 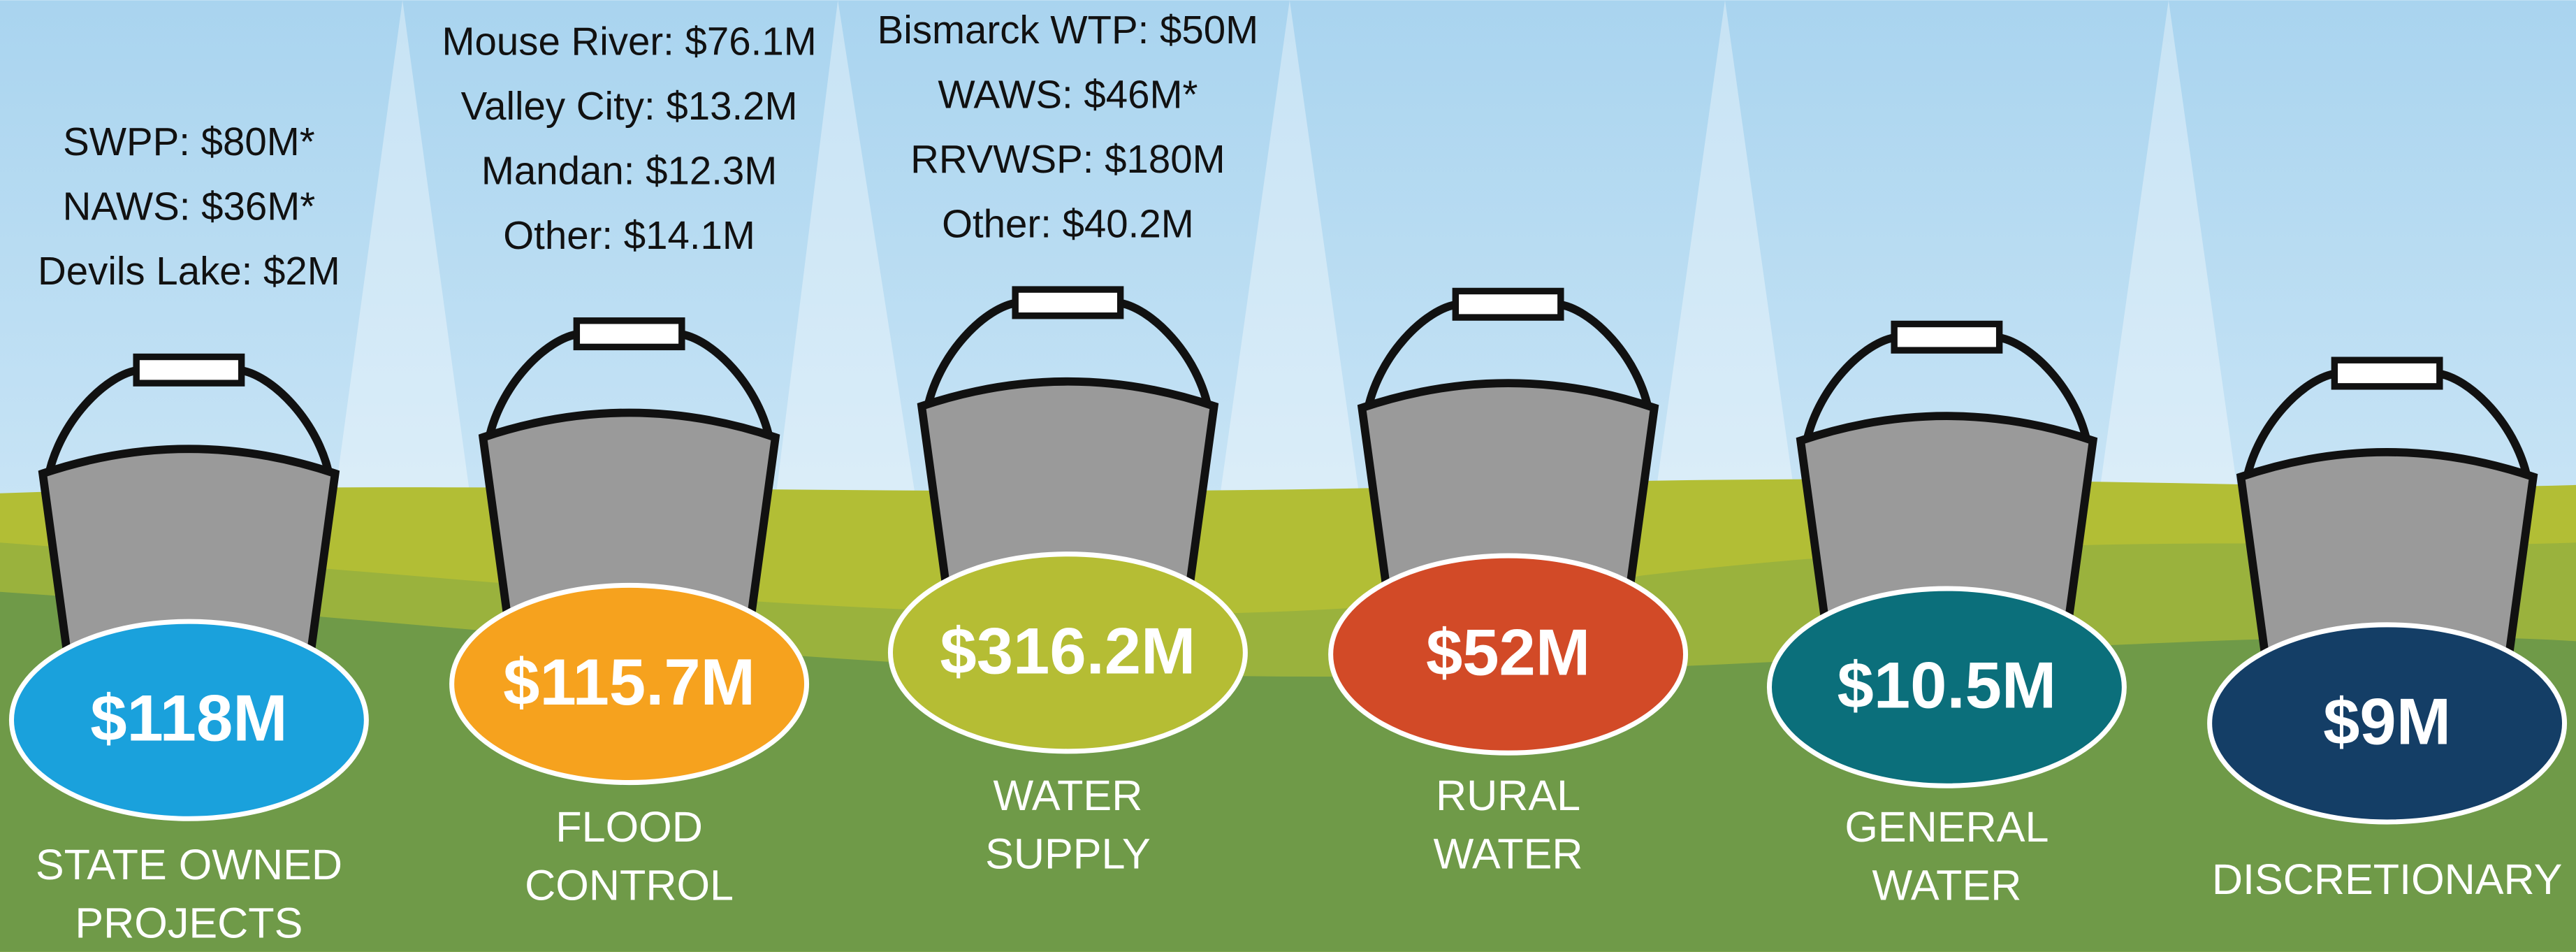 What do you see at coordinates (189, 142) in the screenshot?
I see `allocation-item: SWPP: $80M*` at bounding box center [189, 142].